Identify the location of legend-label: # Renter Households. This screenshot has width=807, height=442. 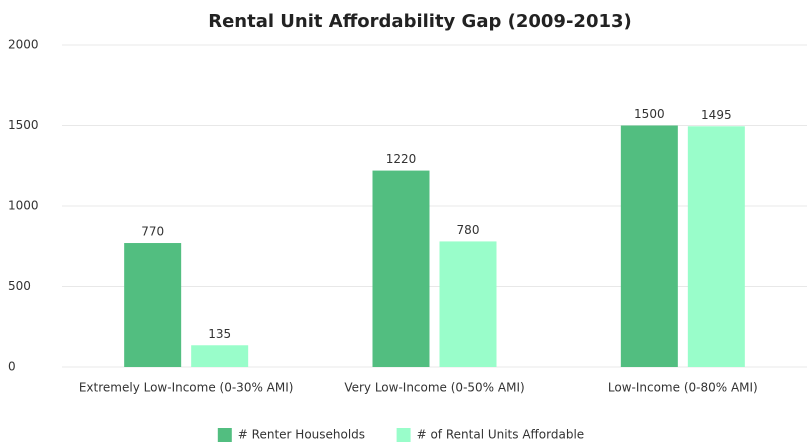
(301, 435).